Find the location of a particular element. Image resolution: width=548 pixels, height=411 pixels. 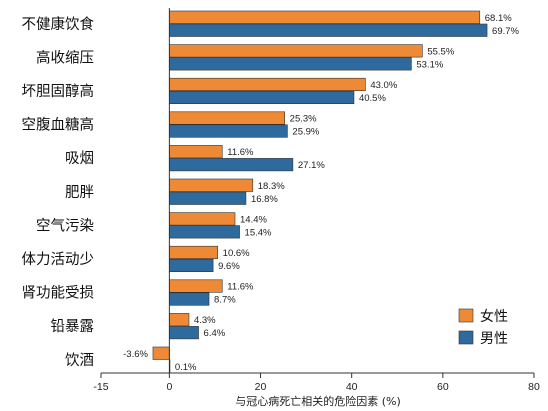

x-axis: -15 0 20 40 60 80 is located at coordinates (316, 382).